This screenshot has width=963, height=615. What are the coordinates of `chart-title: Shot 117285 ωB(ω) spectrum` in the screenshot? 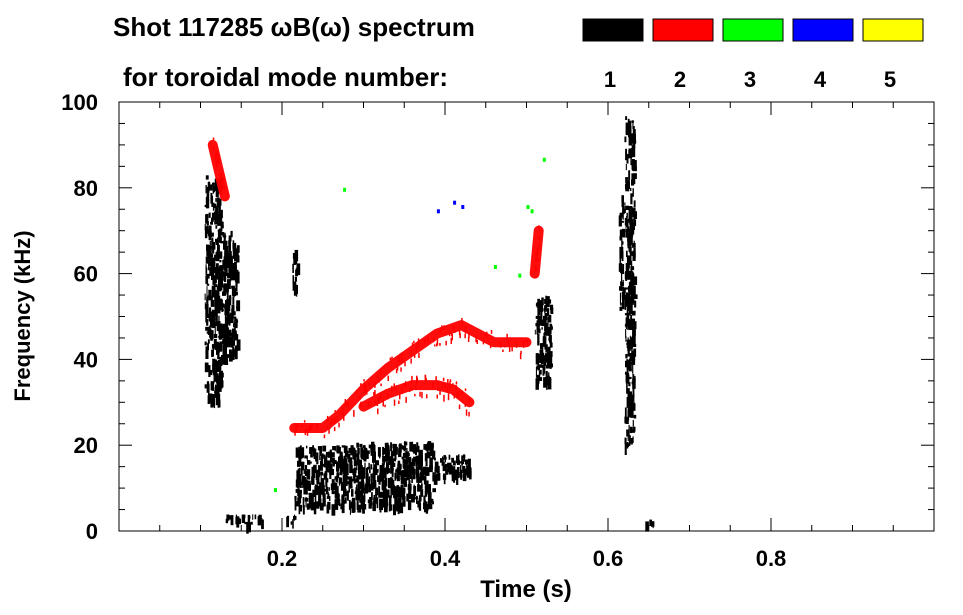 It's located at (294, 27).